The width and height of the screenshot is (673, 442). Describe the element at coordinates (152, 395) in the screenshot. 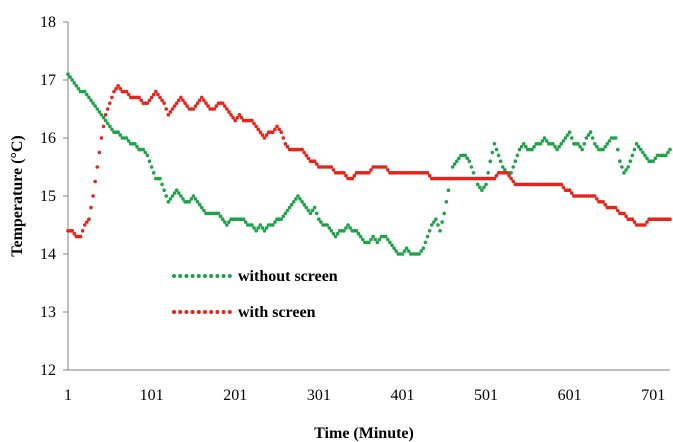

I see `x-tick-label: 101` at that location.